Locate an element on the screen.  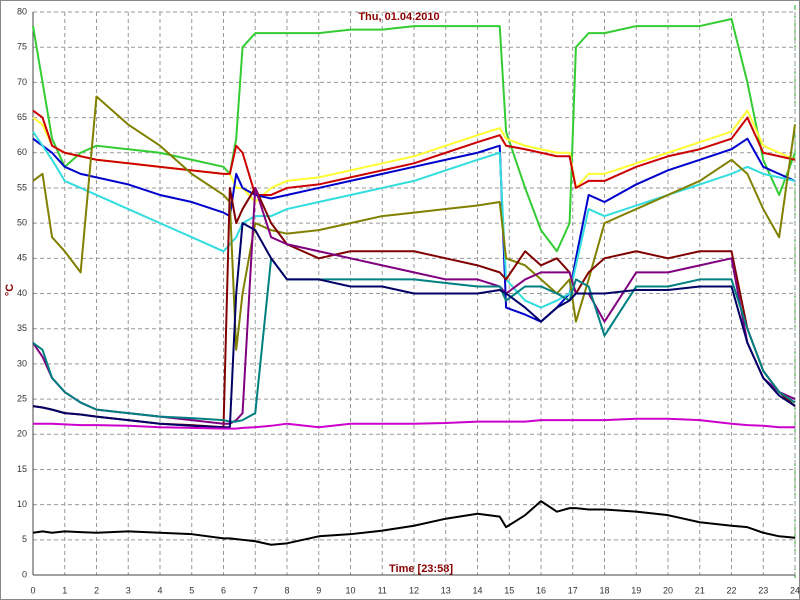
x-tick-label: 24 is located at coordinates (795, 590).